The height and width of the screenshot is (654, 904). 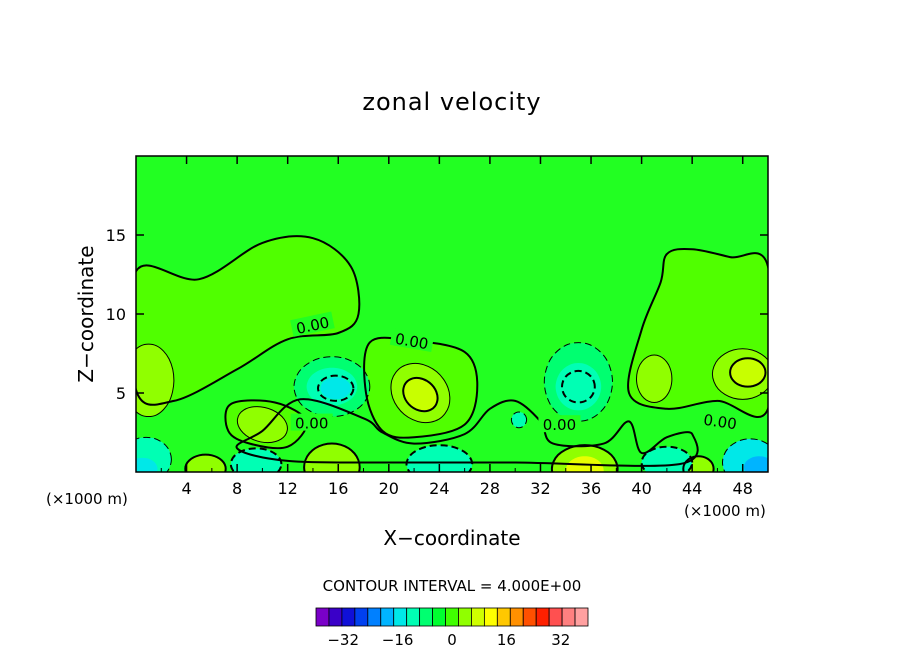 What do you see at coordinates (439, 488) in the screenshot?
I see `x-tick-label: 24` at bounding box center [439, 488].